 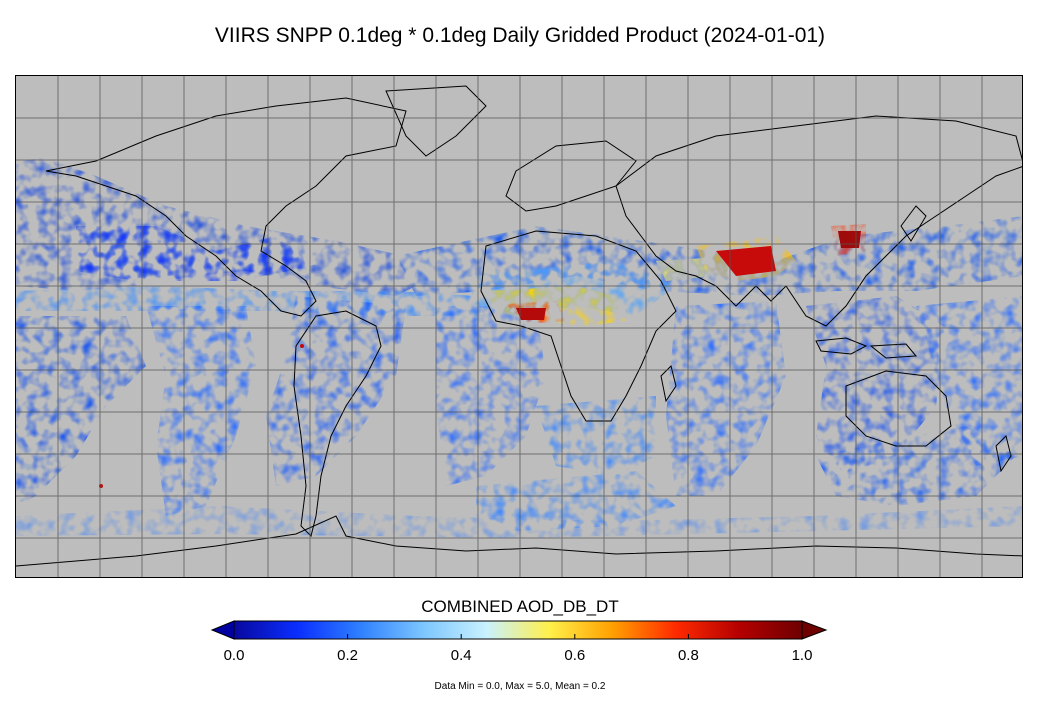 I want to click on colorbar, so click(x=519, y=630).